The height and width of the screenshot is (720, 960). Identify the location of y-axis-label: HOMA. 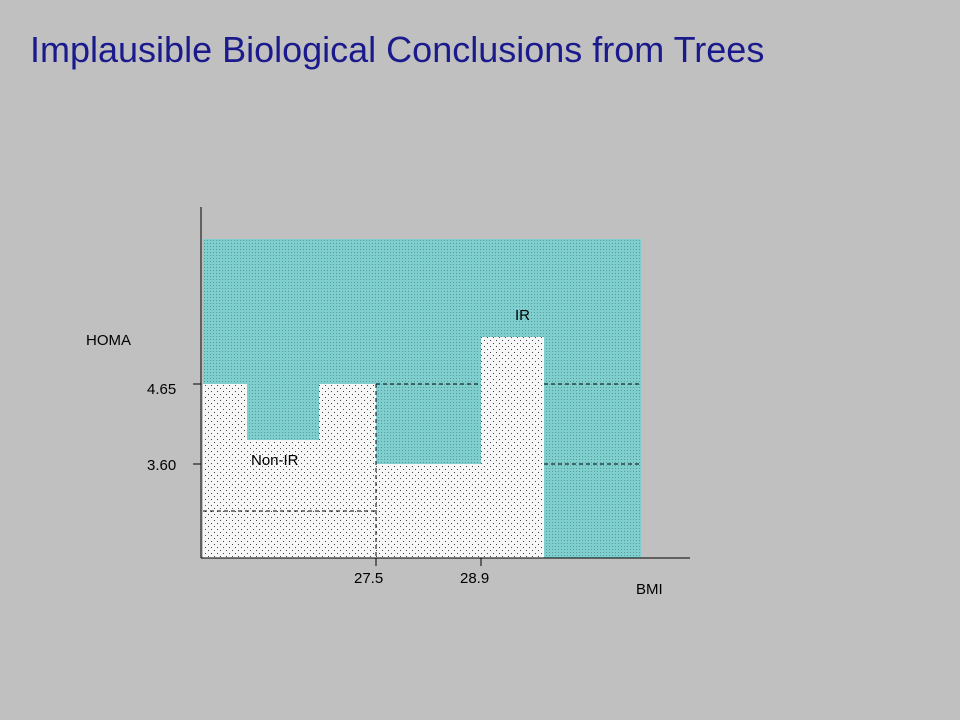
(108, 340).